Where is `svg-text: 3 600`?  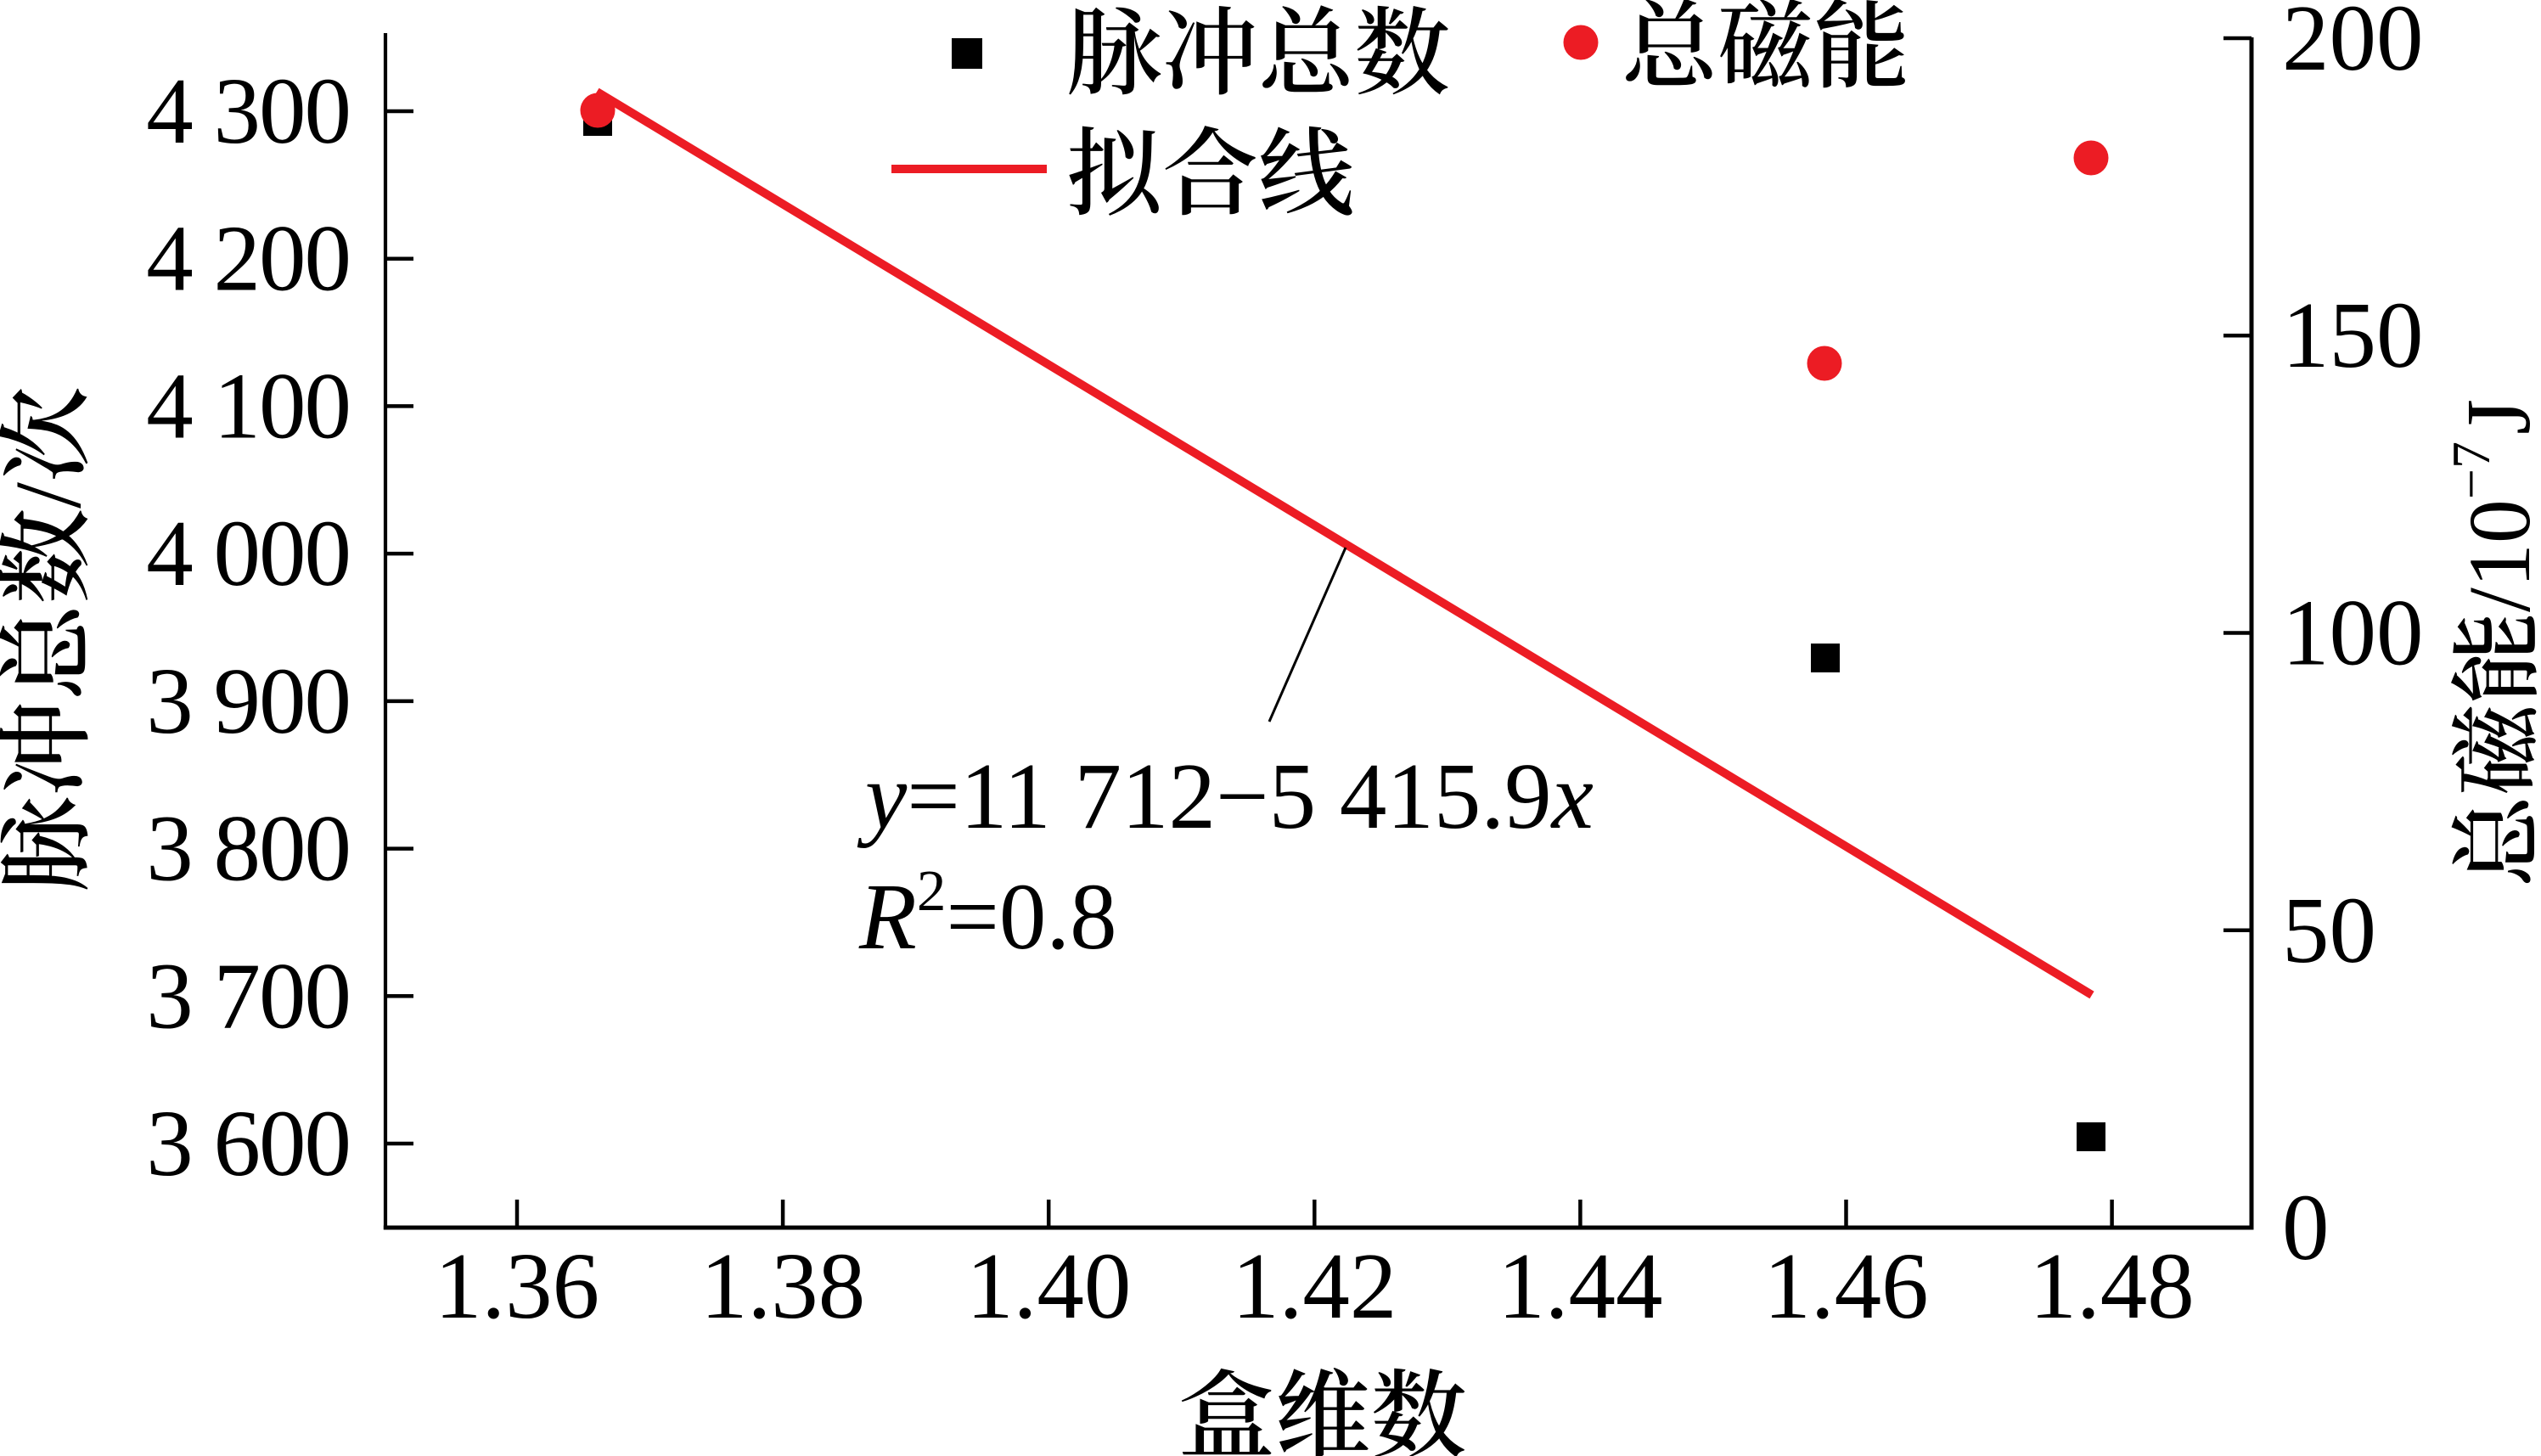 svg-text: 3 600 is located at coordinates (248, 1144).